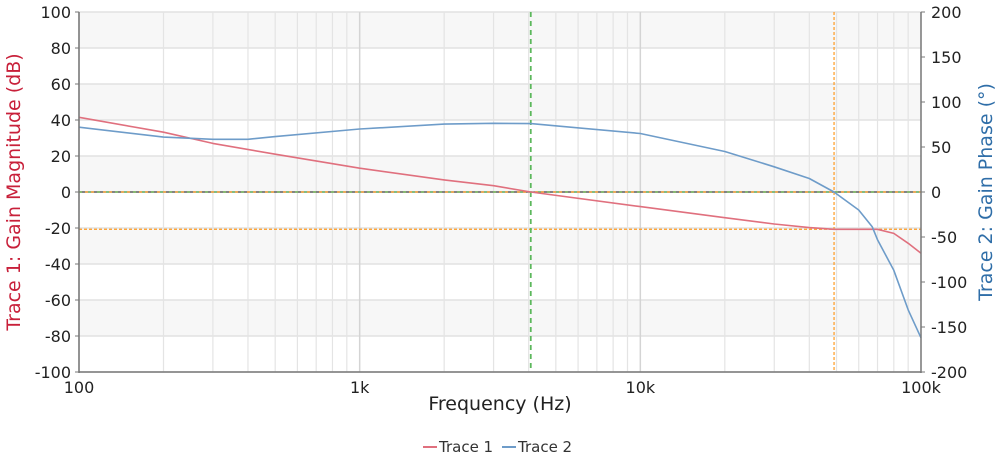 The width and height of the screenshot is (1000, 465). I want to click on legend-label-trace-1: Trace 1, so click(465, 447).